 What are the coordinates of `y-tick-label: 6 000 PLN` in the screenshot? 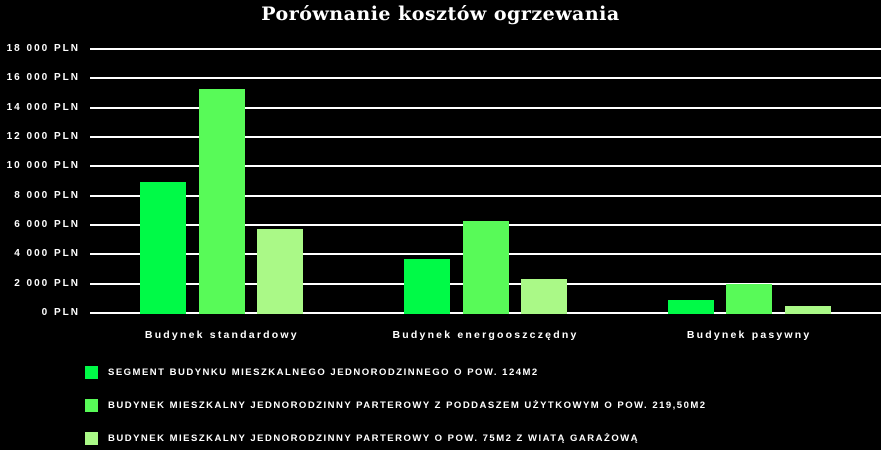 It's located at (47, 224).